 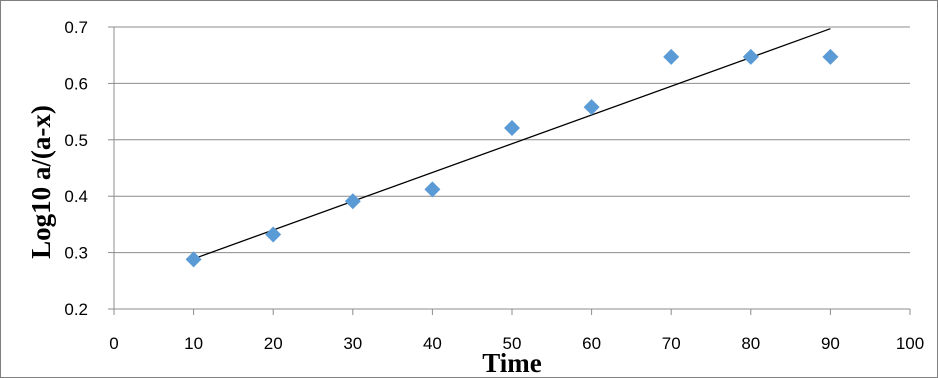 I want to click on x-tick-label: 90, so click(x=830, y=343).